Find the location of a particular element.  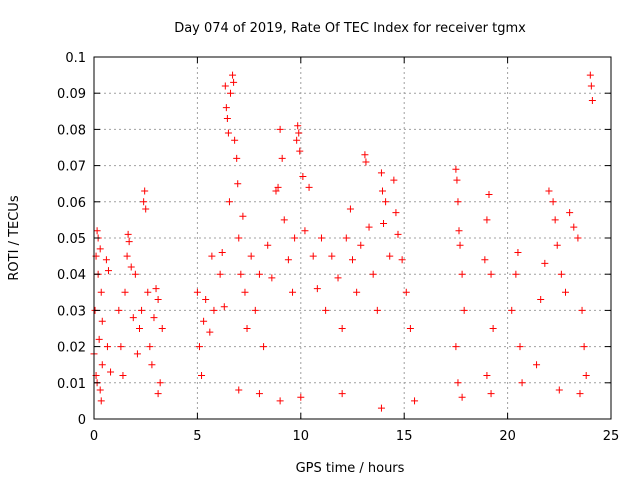

y-tick-label: 0.06 is located at coordinates (71, 203).